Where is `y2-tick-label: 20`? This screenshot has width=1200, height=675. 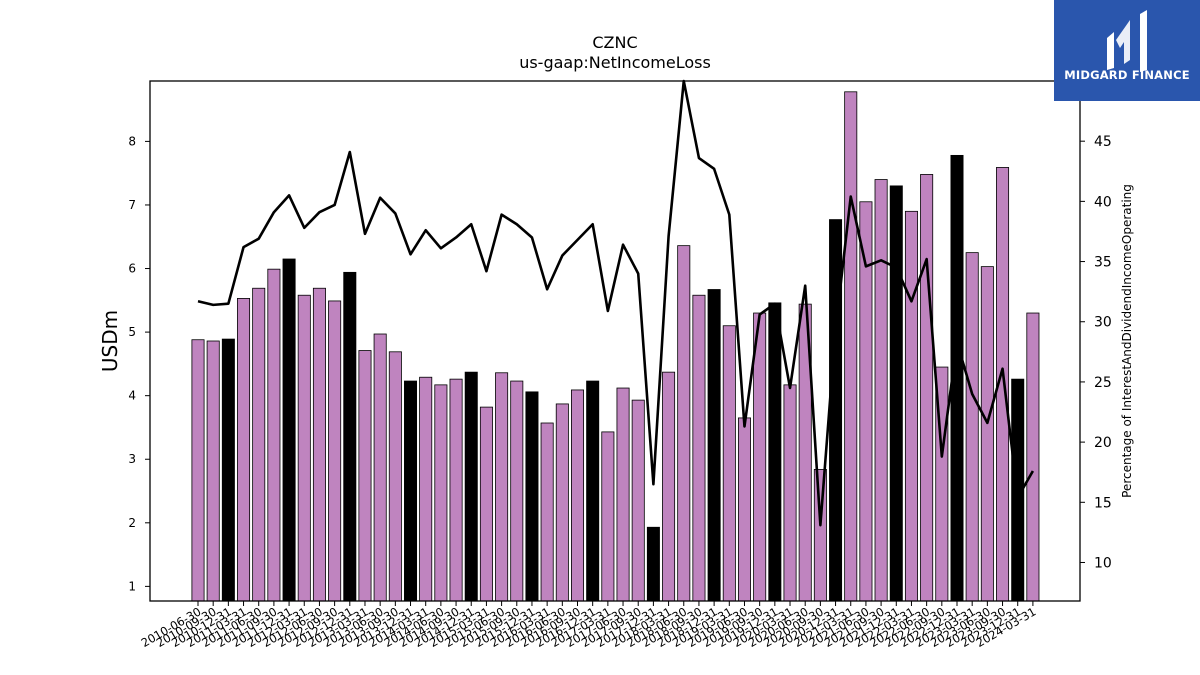
y2-tick-label: 20 is located at coordinates (1103, 443).